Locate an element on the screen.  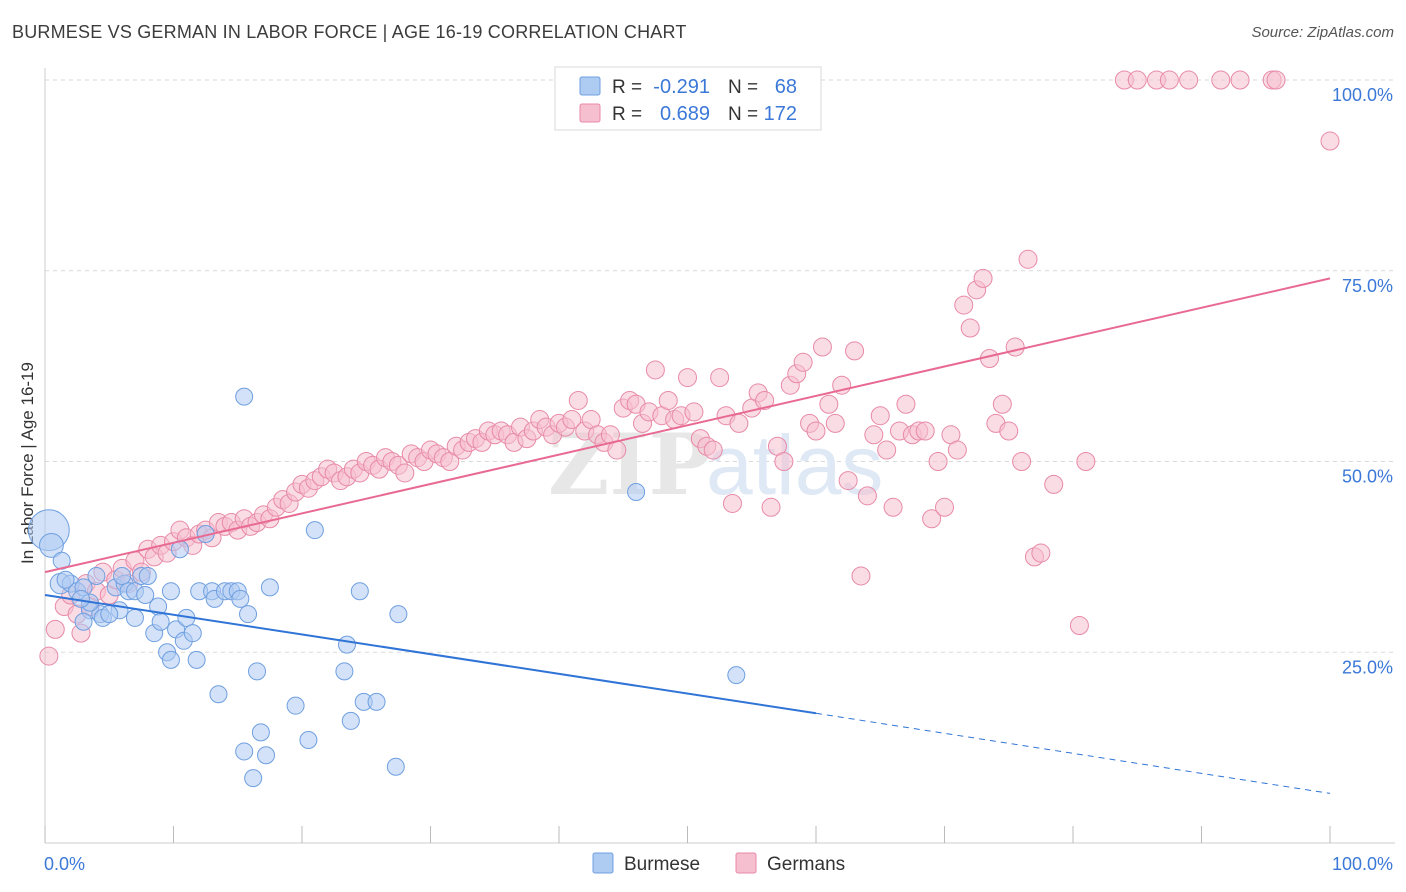
burmese-trend-line is located at coordinates (430, 654).